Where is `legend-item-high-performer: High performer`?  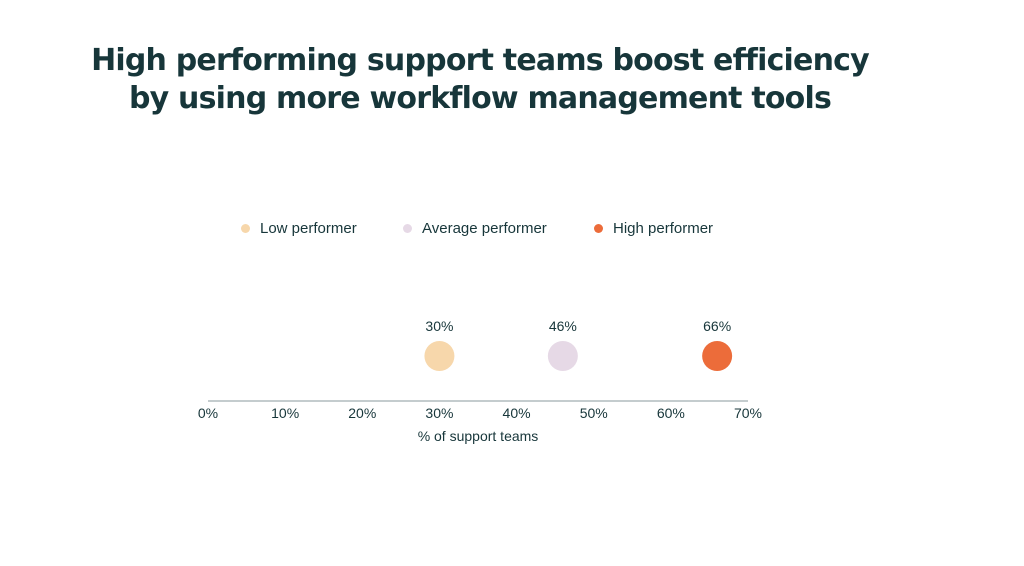 legend-item-high-performer: High performer is located at coordinates (653, 228).